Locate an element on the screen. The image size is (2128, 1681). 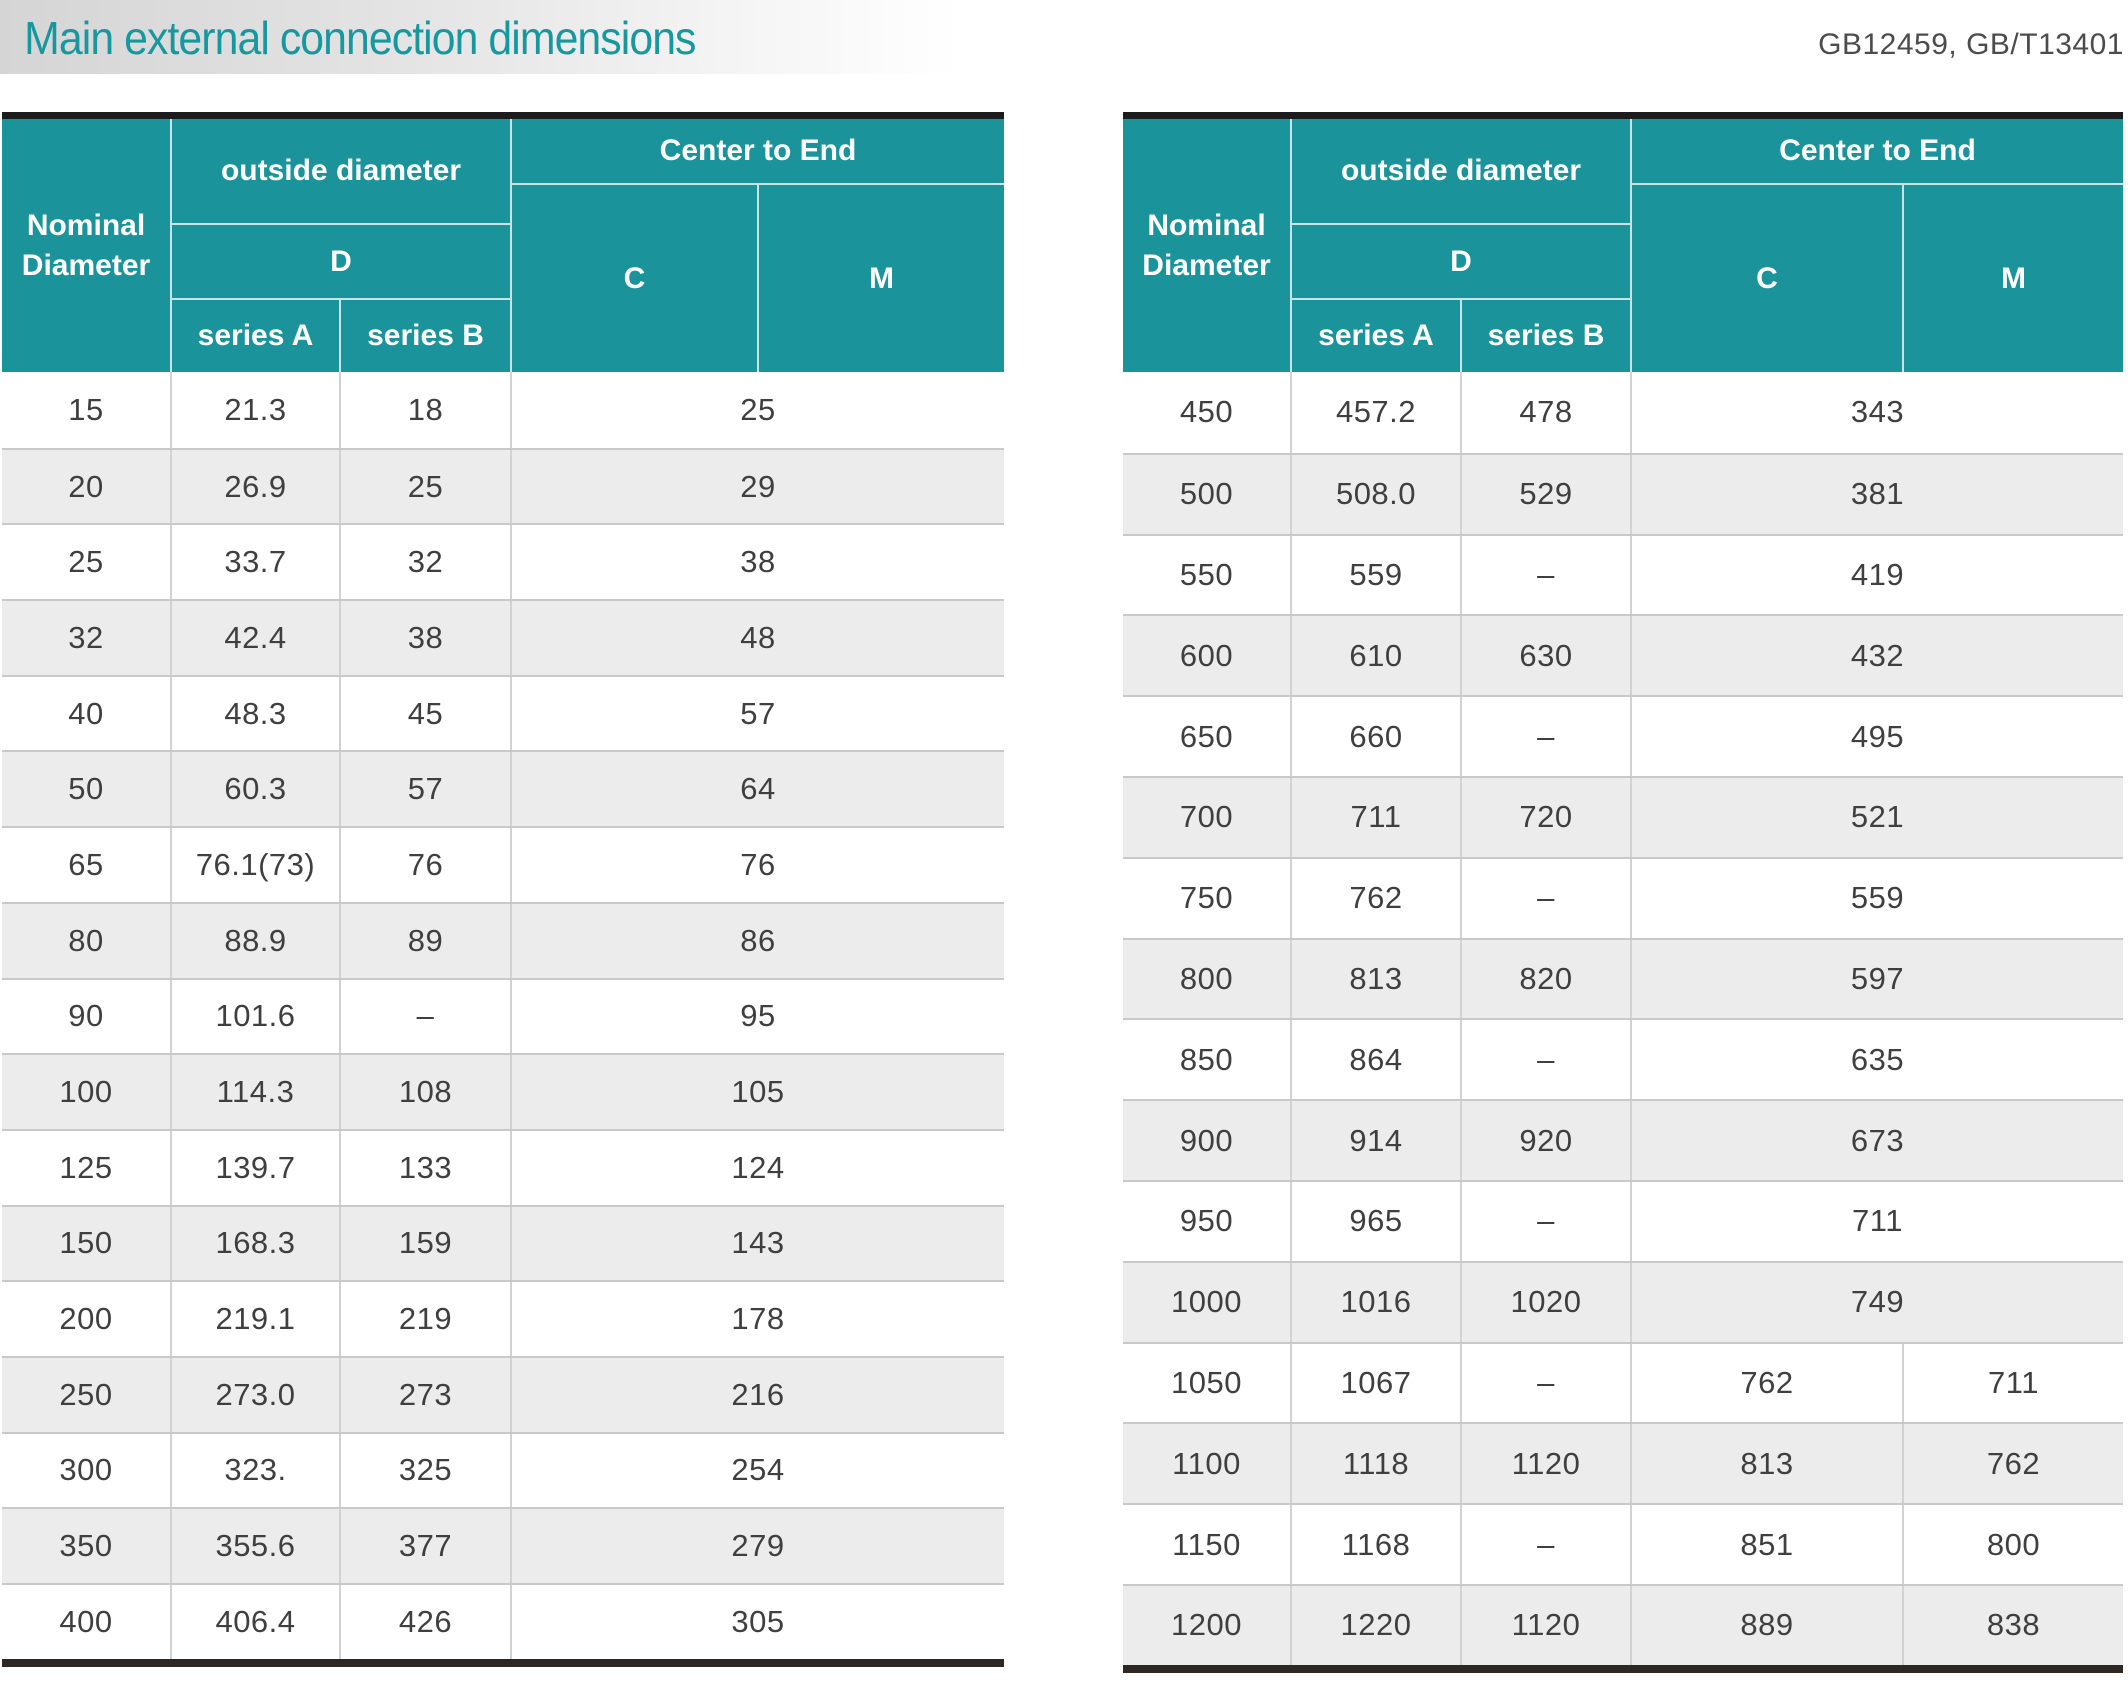
cell-series-b: 325 is located at coordinates (424, 1470).